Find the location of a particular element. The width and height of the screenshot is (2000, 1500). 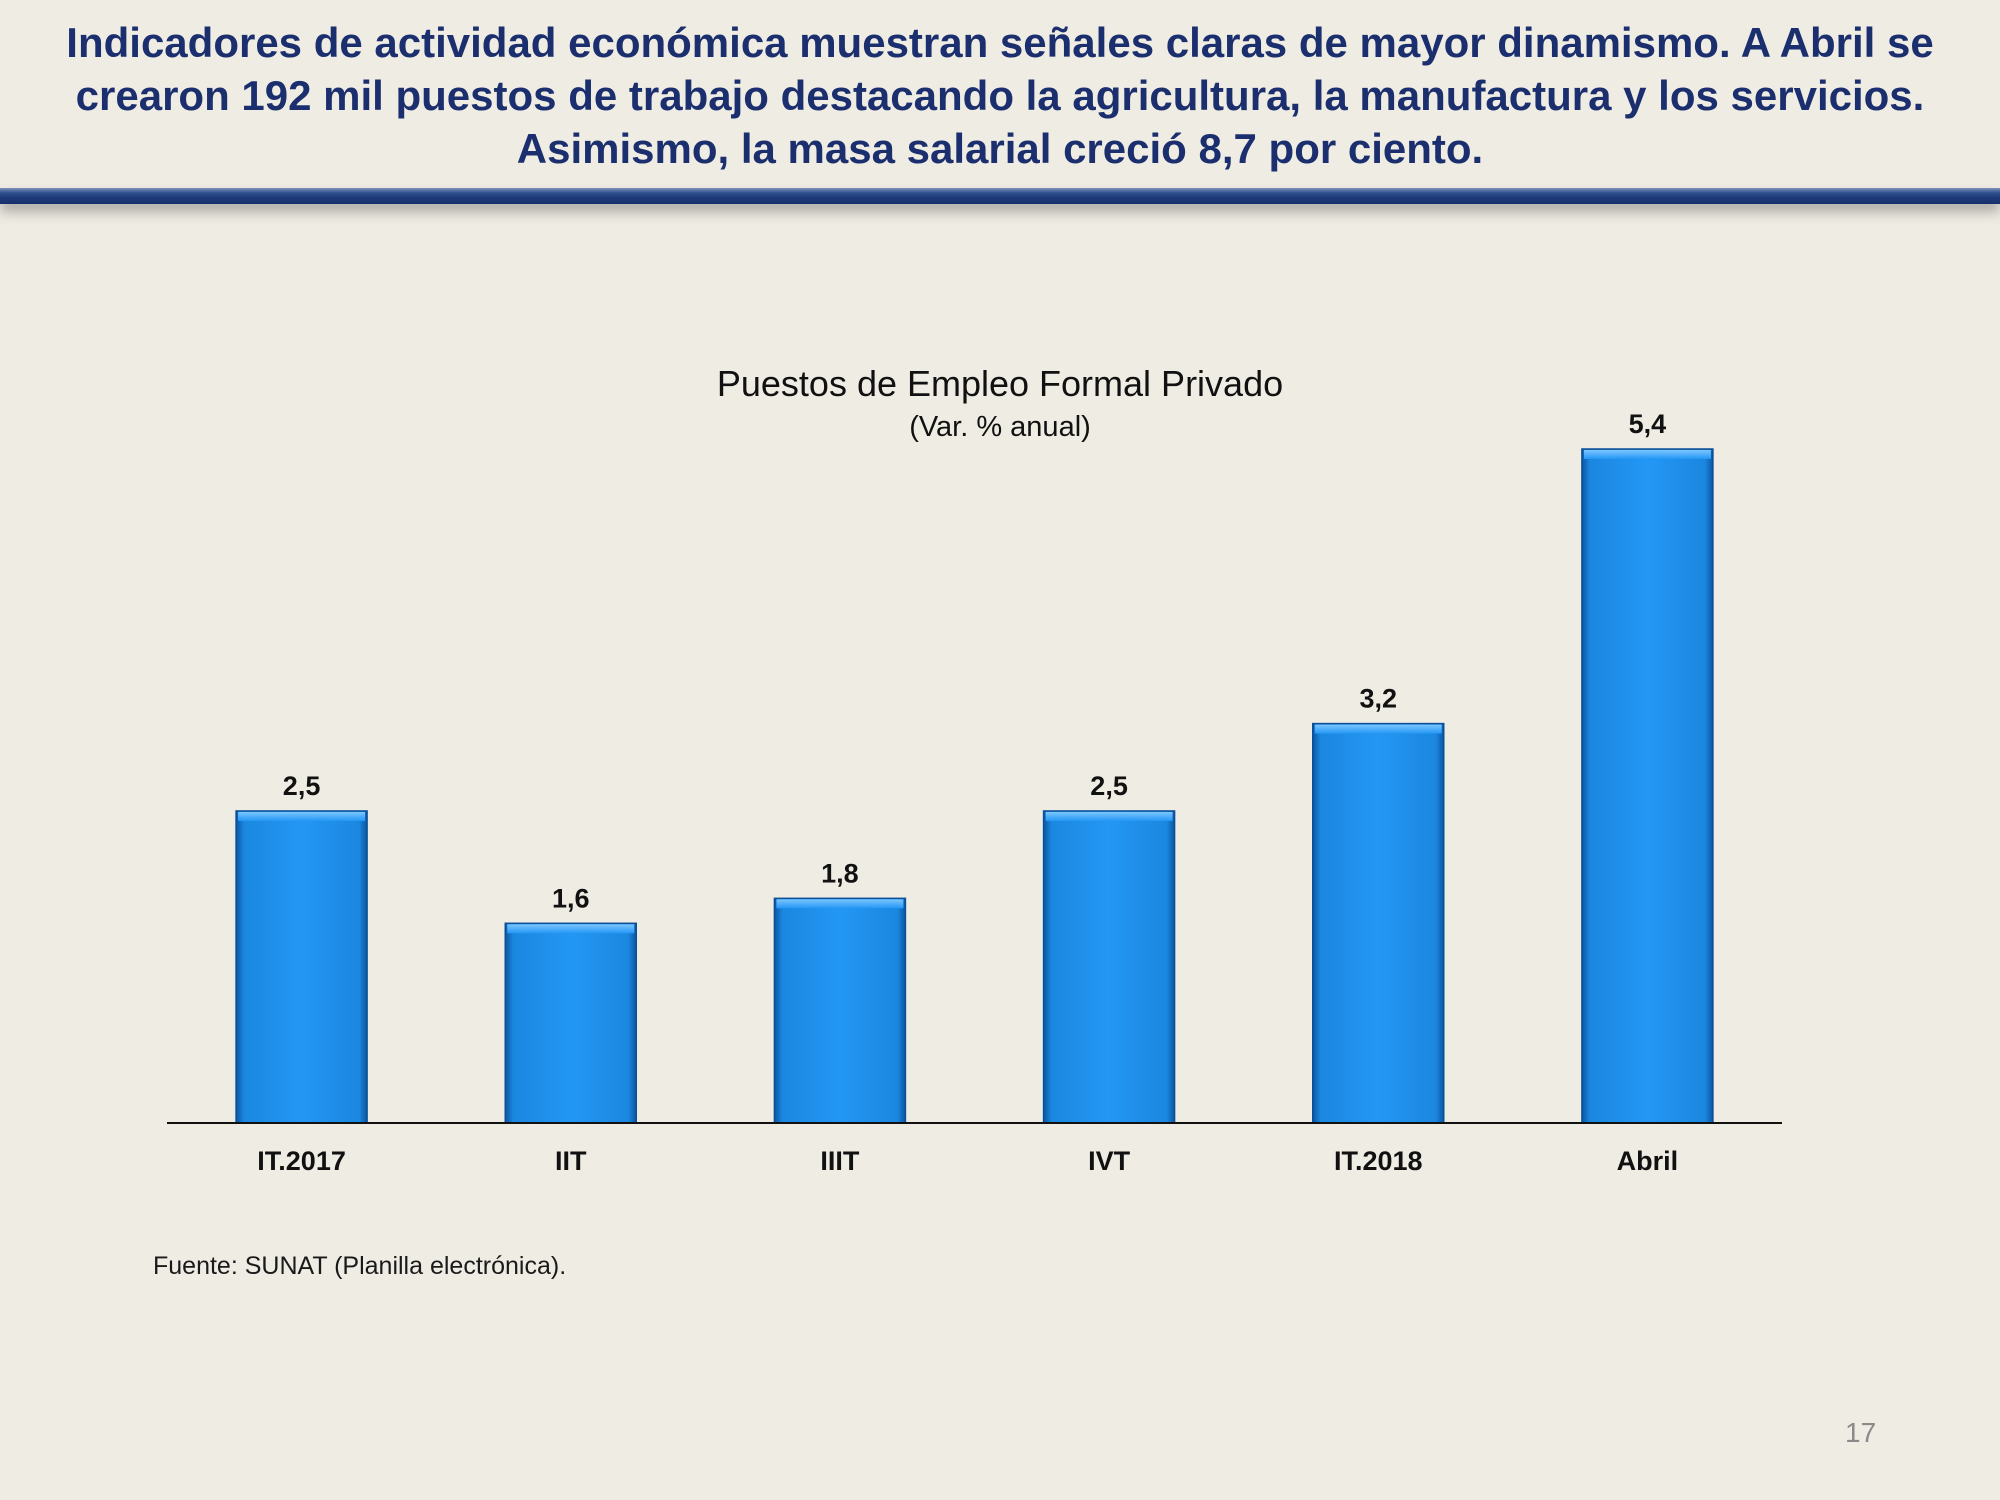

header-divider is located at coordinates (1000, 196).